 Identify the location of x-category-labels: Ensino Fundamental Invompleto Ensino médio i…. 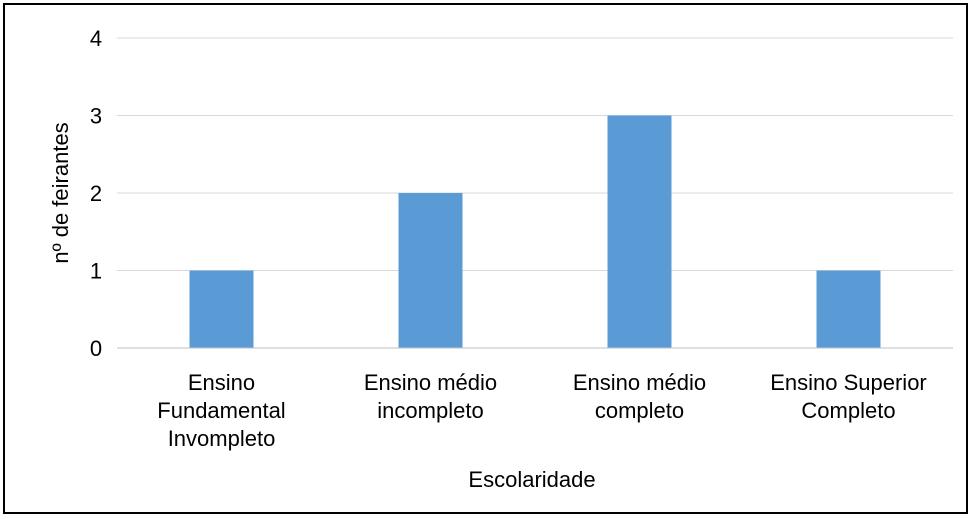
(541, 410).